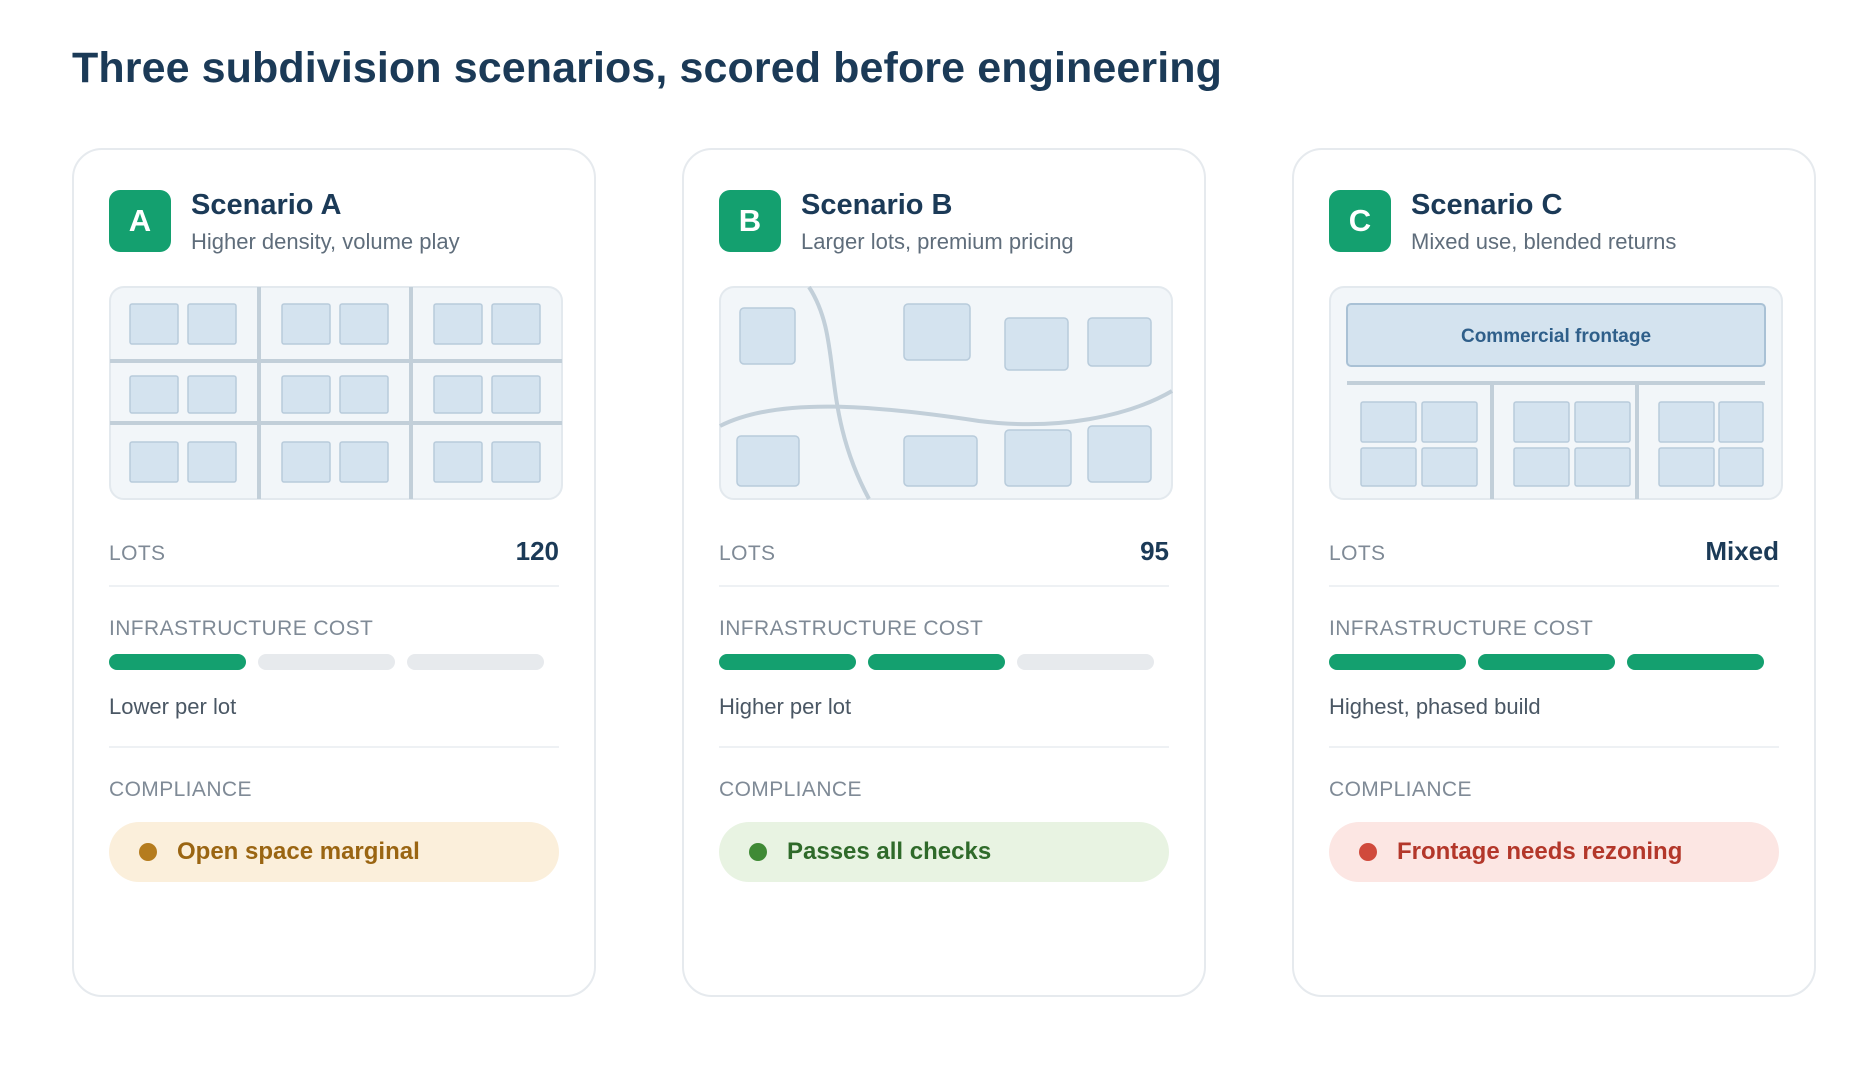 This screenshot has height=1080, width=1871. Describe the element at coordinates (1556, 393) in the screenshot. I see `mixed-use-subdivision-map-icon: Commercial frontage` at that location.